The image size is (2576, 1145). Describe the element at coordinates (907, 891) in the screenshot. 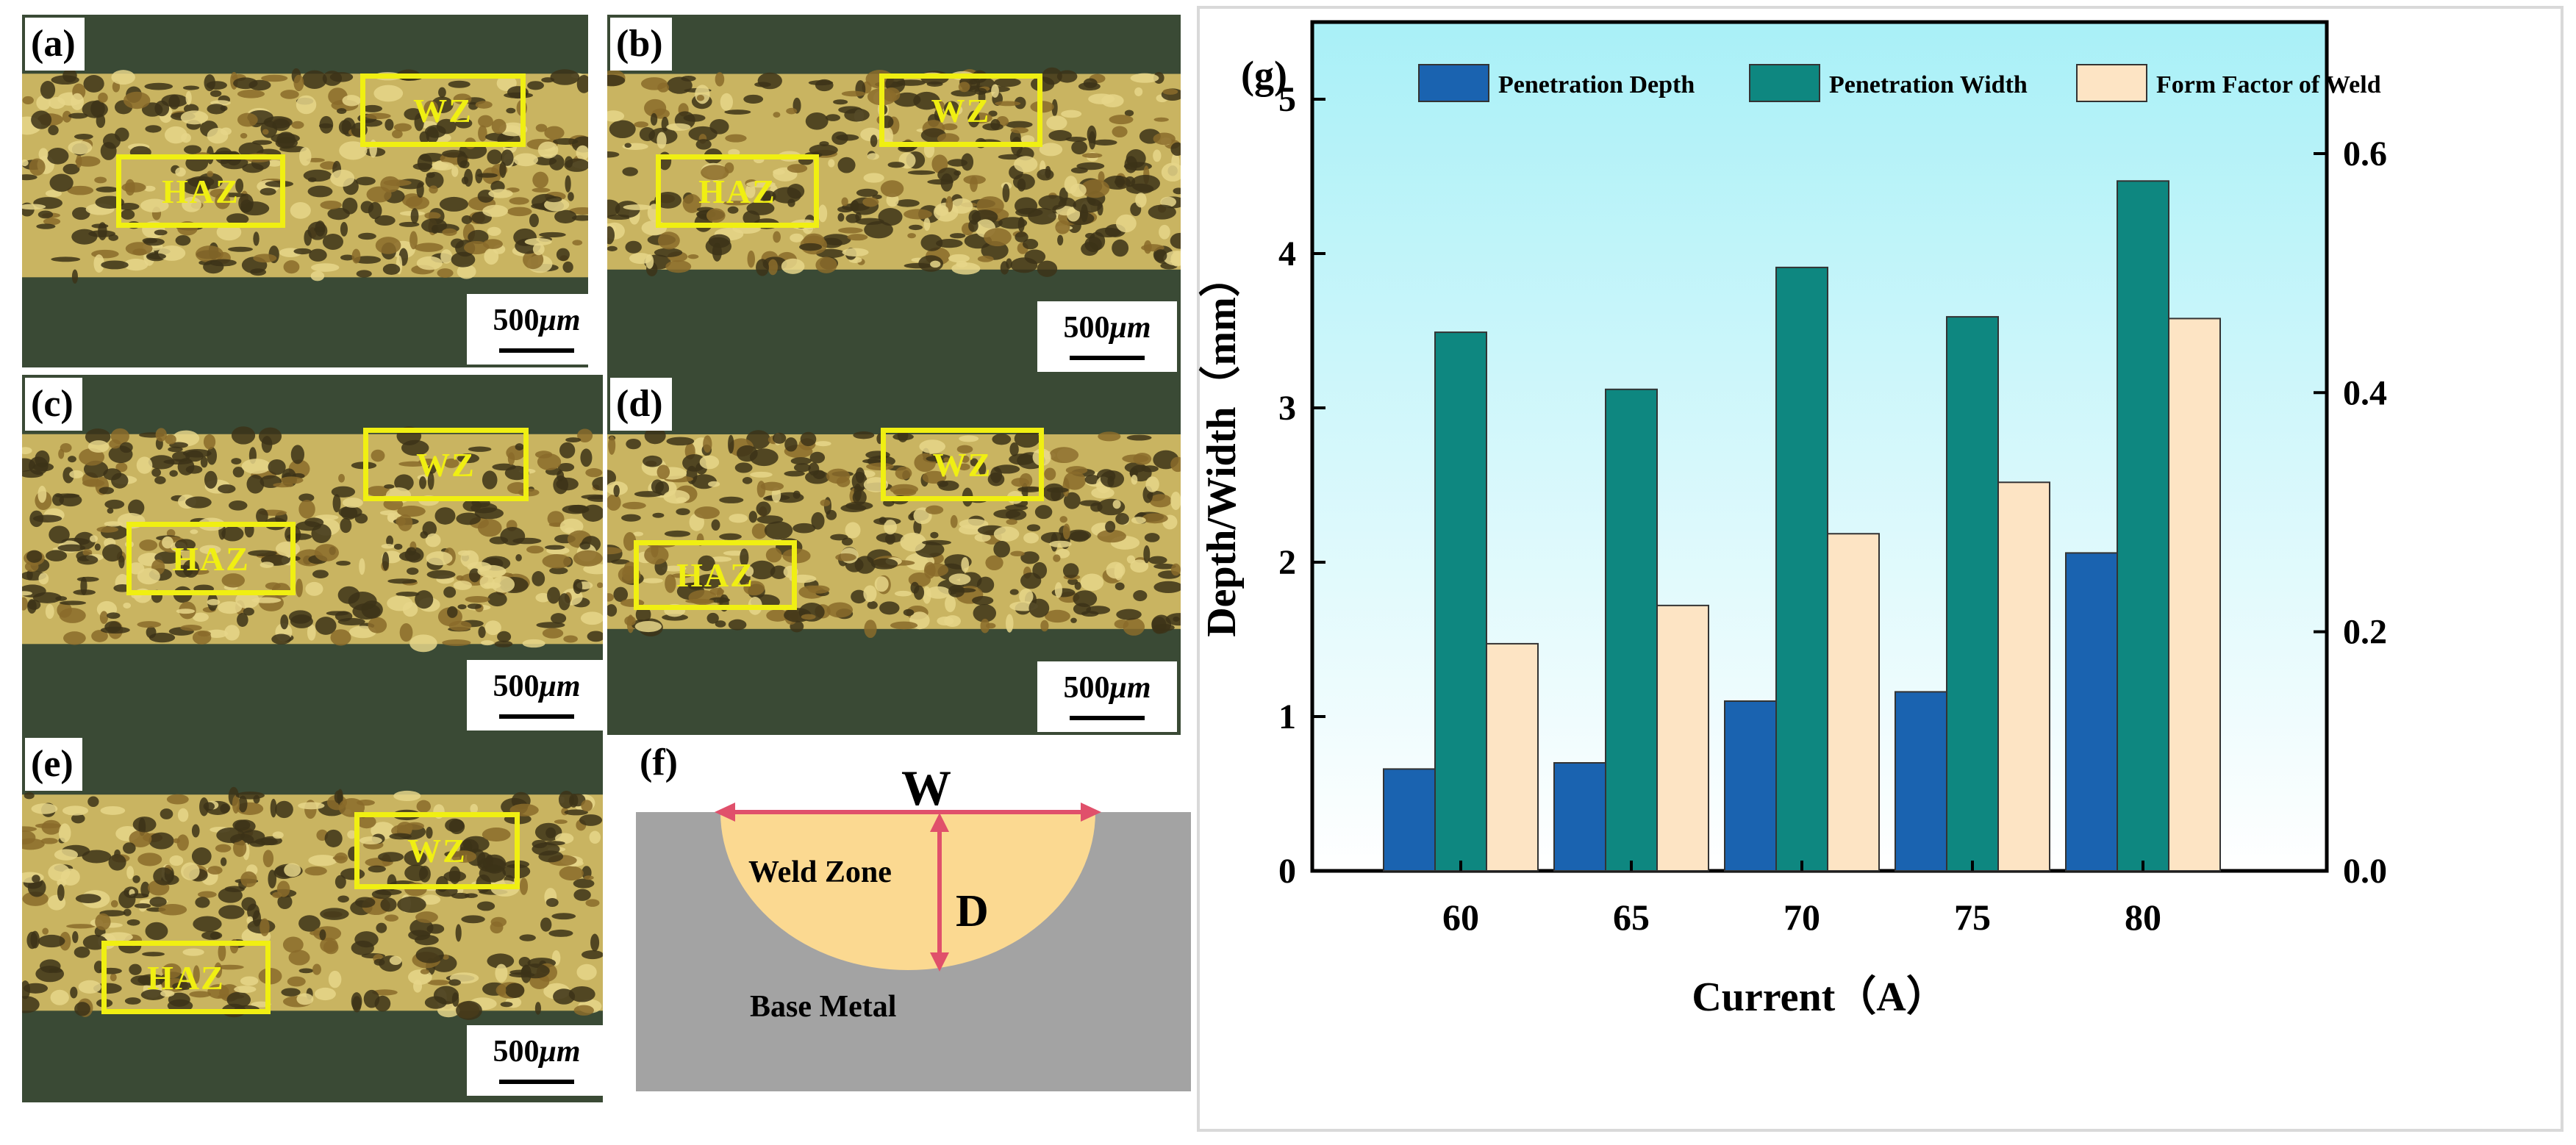

I see `weld-pool` at that location.